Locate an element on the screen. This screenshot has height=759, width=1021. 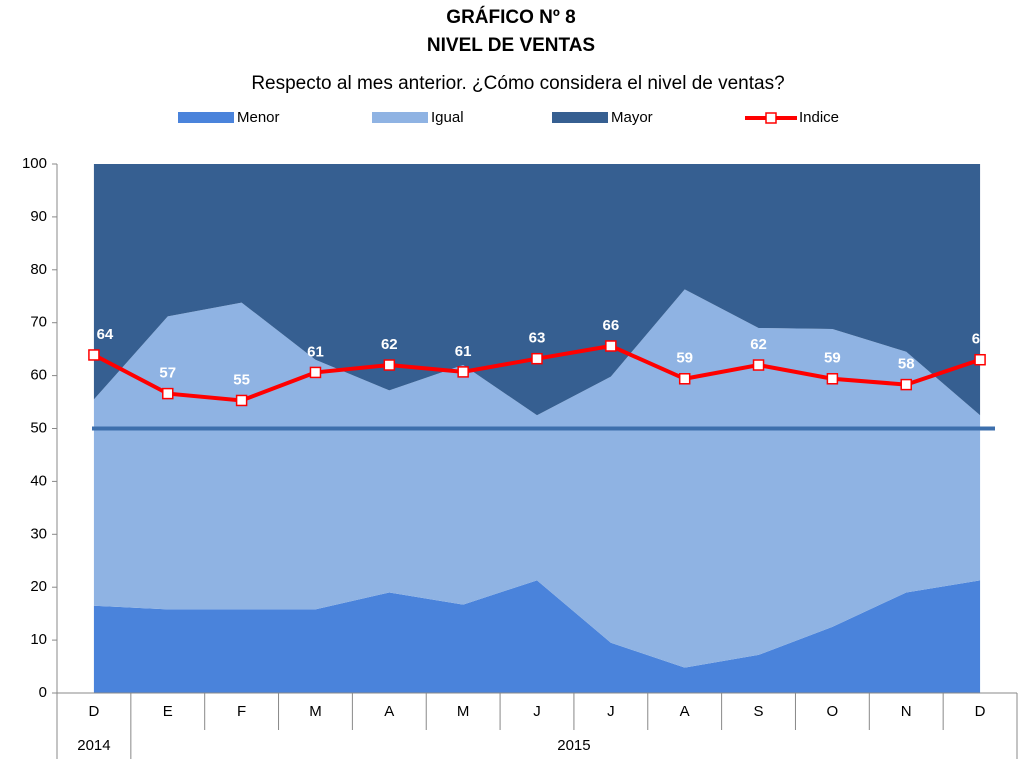
y-tick-label: 80 is located at coordinates (38, 269).